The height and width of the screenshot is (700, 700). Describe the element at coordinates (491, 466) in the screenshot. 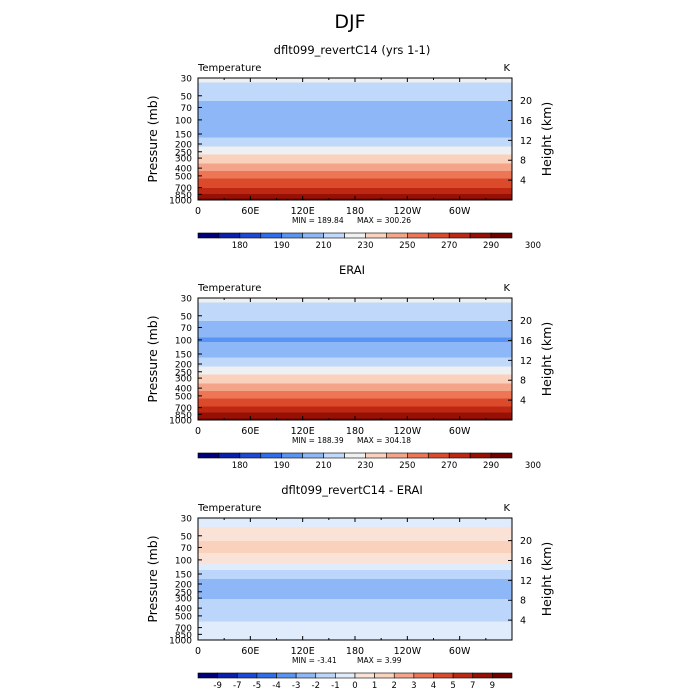

I see `colorbar-label: 290` at that location.